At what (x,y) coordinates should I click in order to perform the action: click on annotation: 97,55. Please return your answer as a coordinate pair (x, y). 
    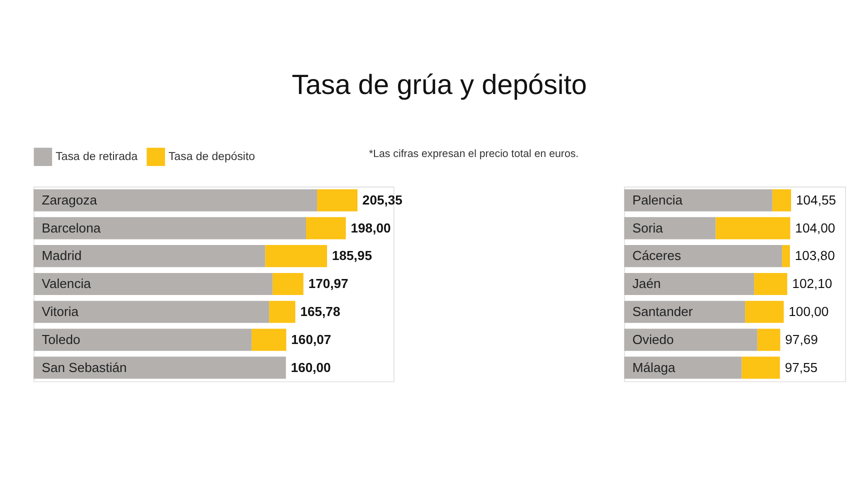
    Looking at the image, I should click on (801, 367).